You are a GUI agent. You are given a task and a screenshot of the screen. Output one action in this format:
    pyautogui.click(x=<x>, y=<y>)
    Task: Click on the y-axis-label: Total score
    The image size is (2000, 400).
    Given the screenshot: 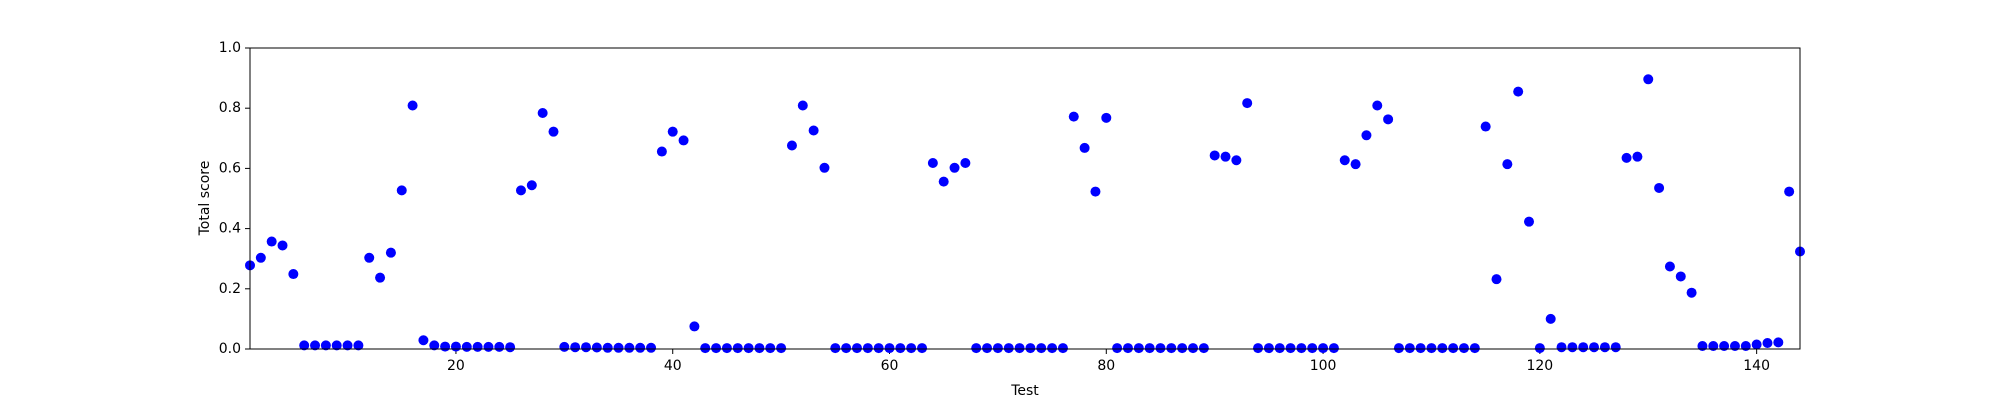 What is the action you would take?
    pyautogui.click(x=205, y=199)
    